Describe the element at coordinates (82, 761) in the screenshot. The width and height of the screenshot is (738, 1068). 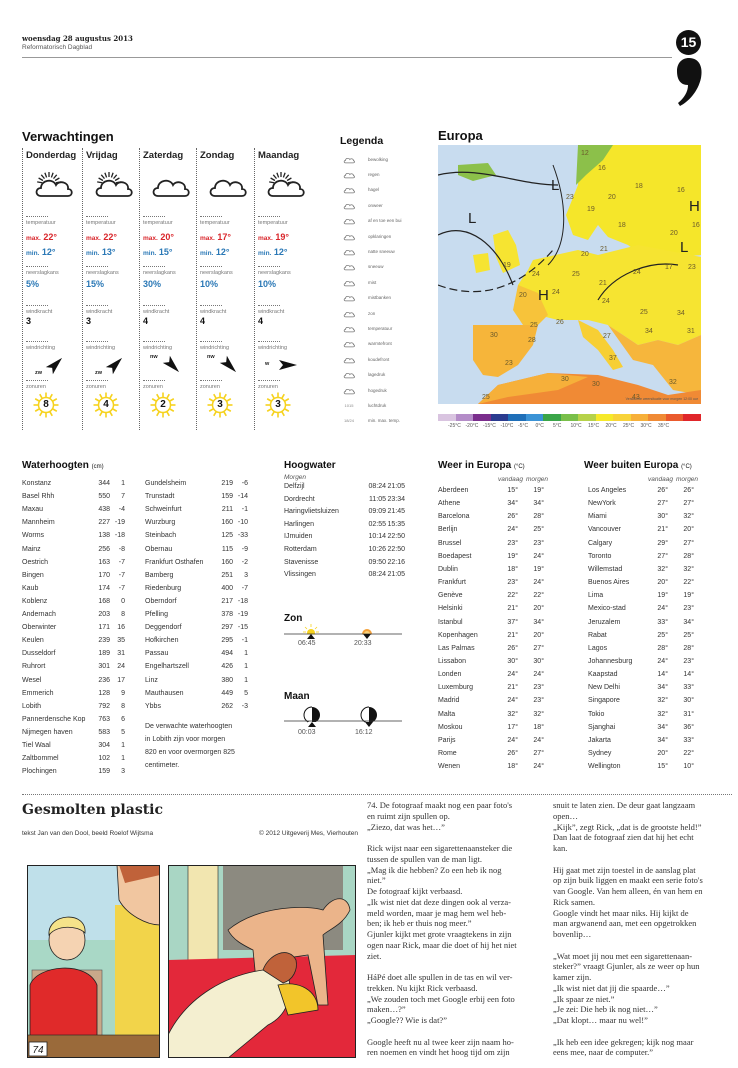
I see `water-row: Zaltbommel 102 1` at that location.